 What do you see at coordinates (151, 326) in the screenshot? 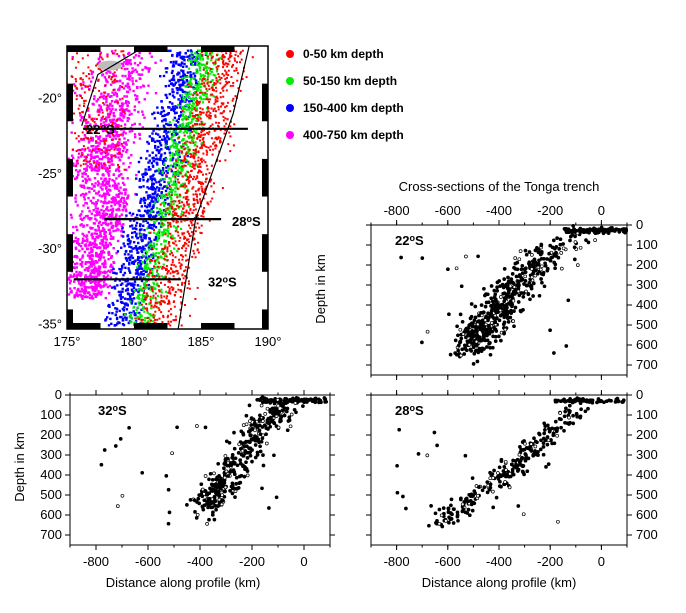
I see `frame-bar-bottom` at bounding box center [151, 326].